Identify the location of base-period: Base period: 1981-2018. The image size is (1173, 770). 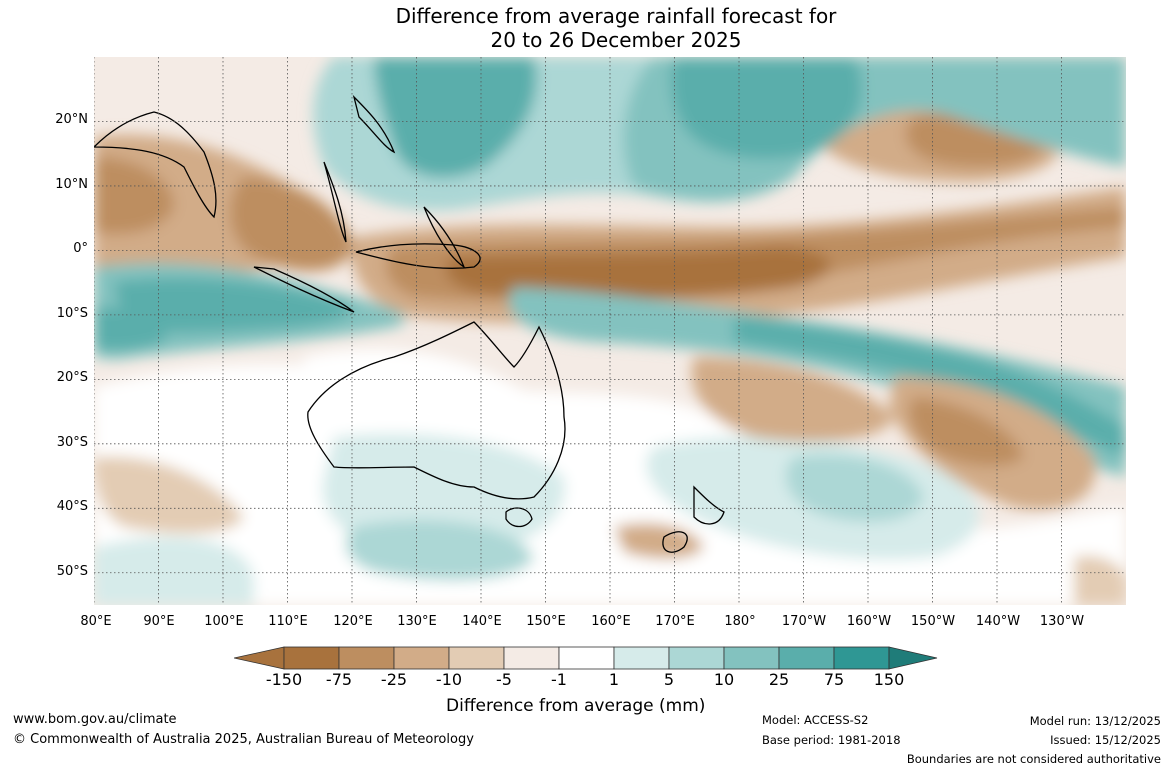
(831, 740).